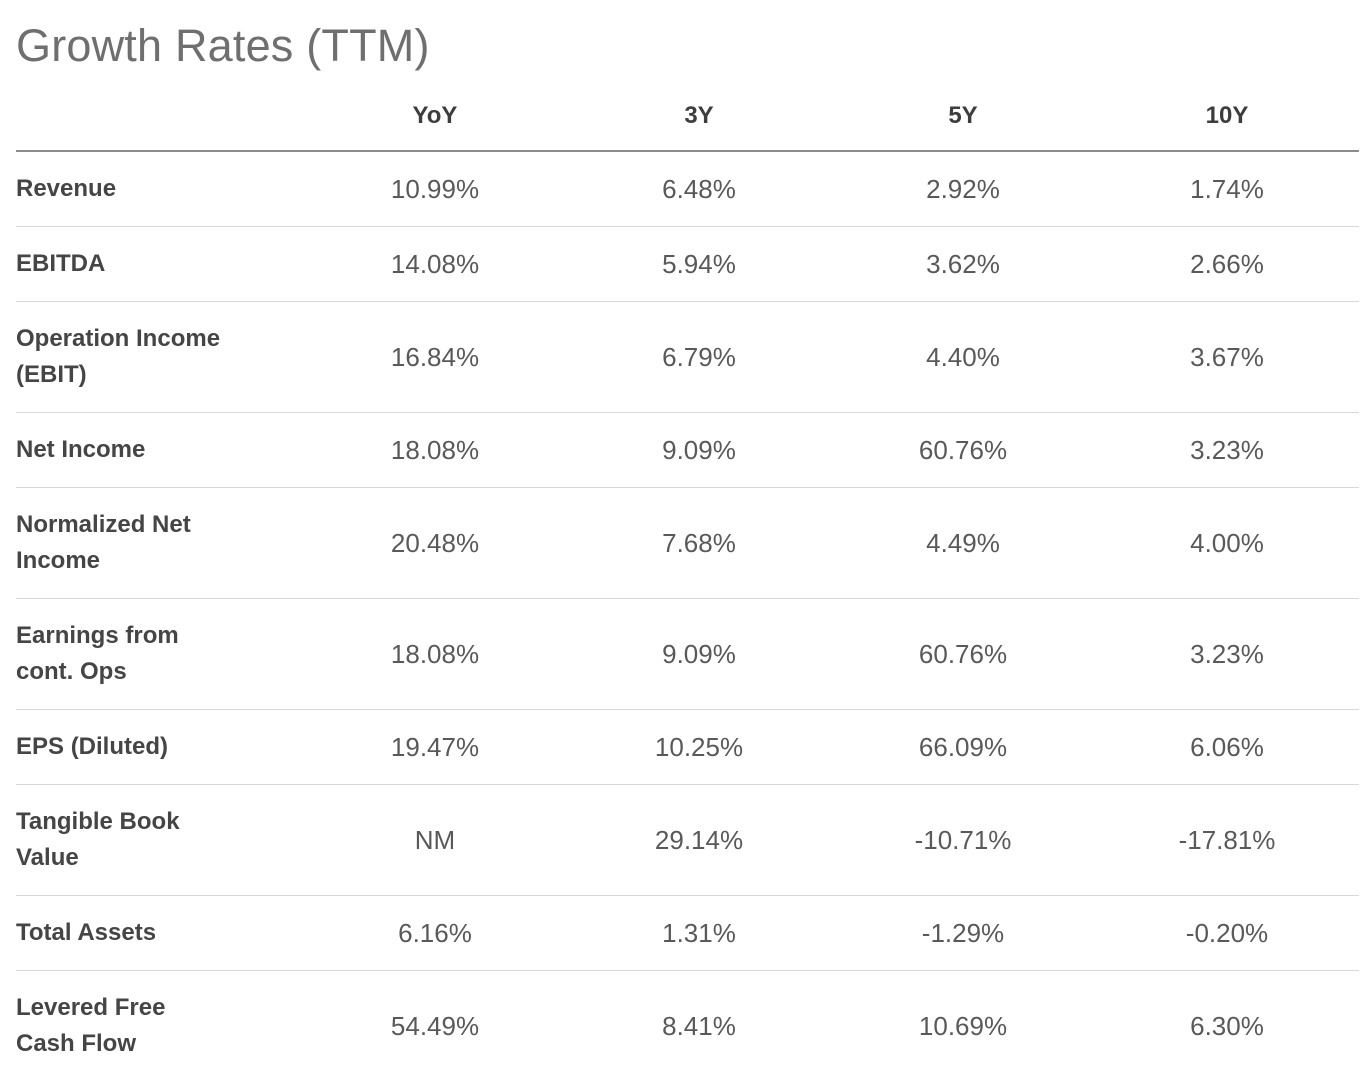  I want to click on table-header-row: YoY 3Y 5Y 10Y, so click(687, 126).